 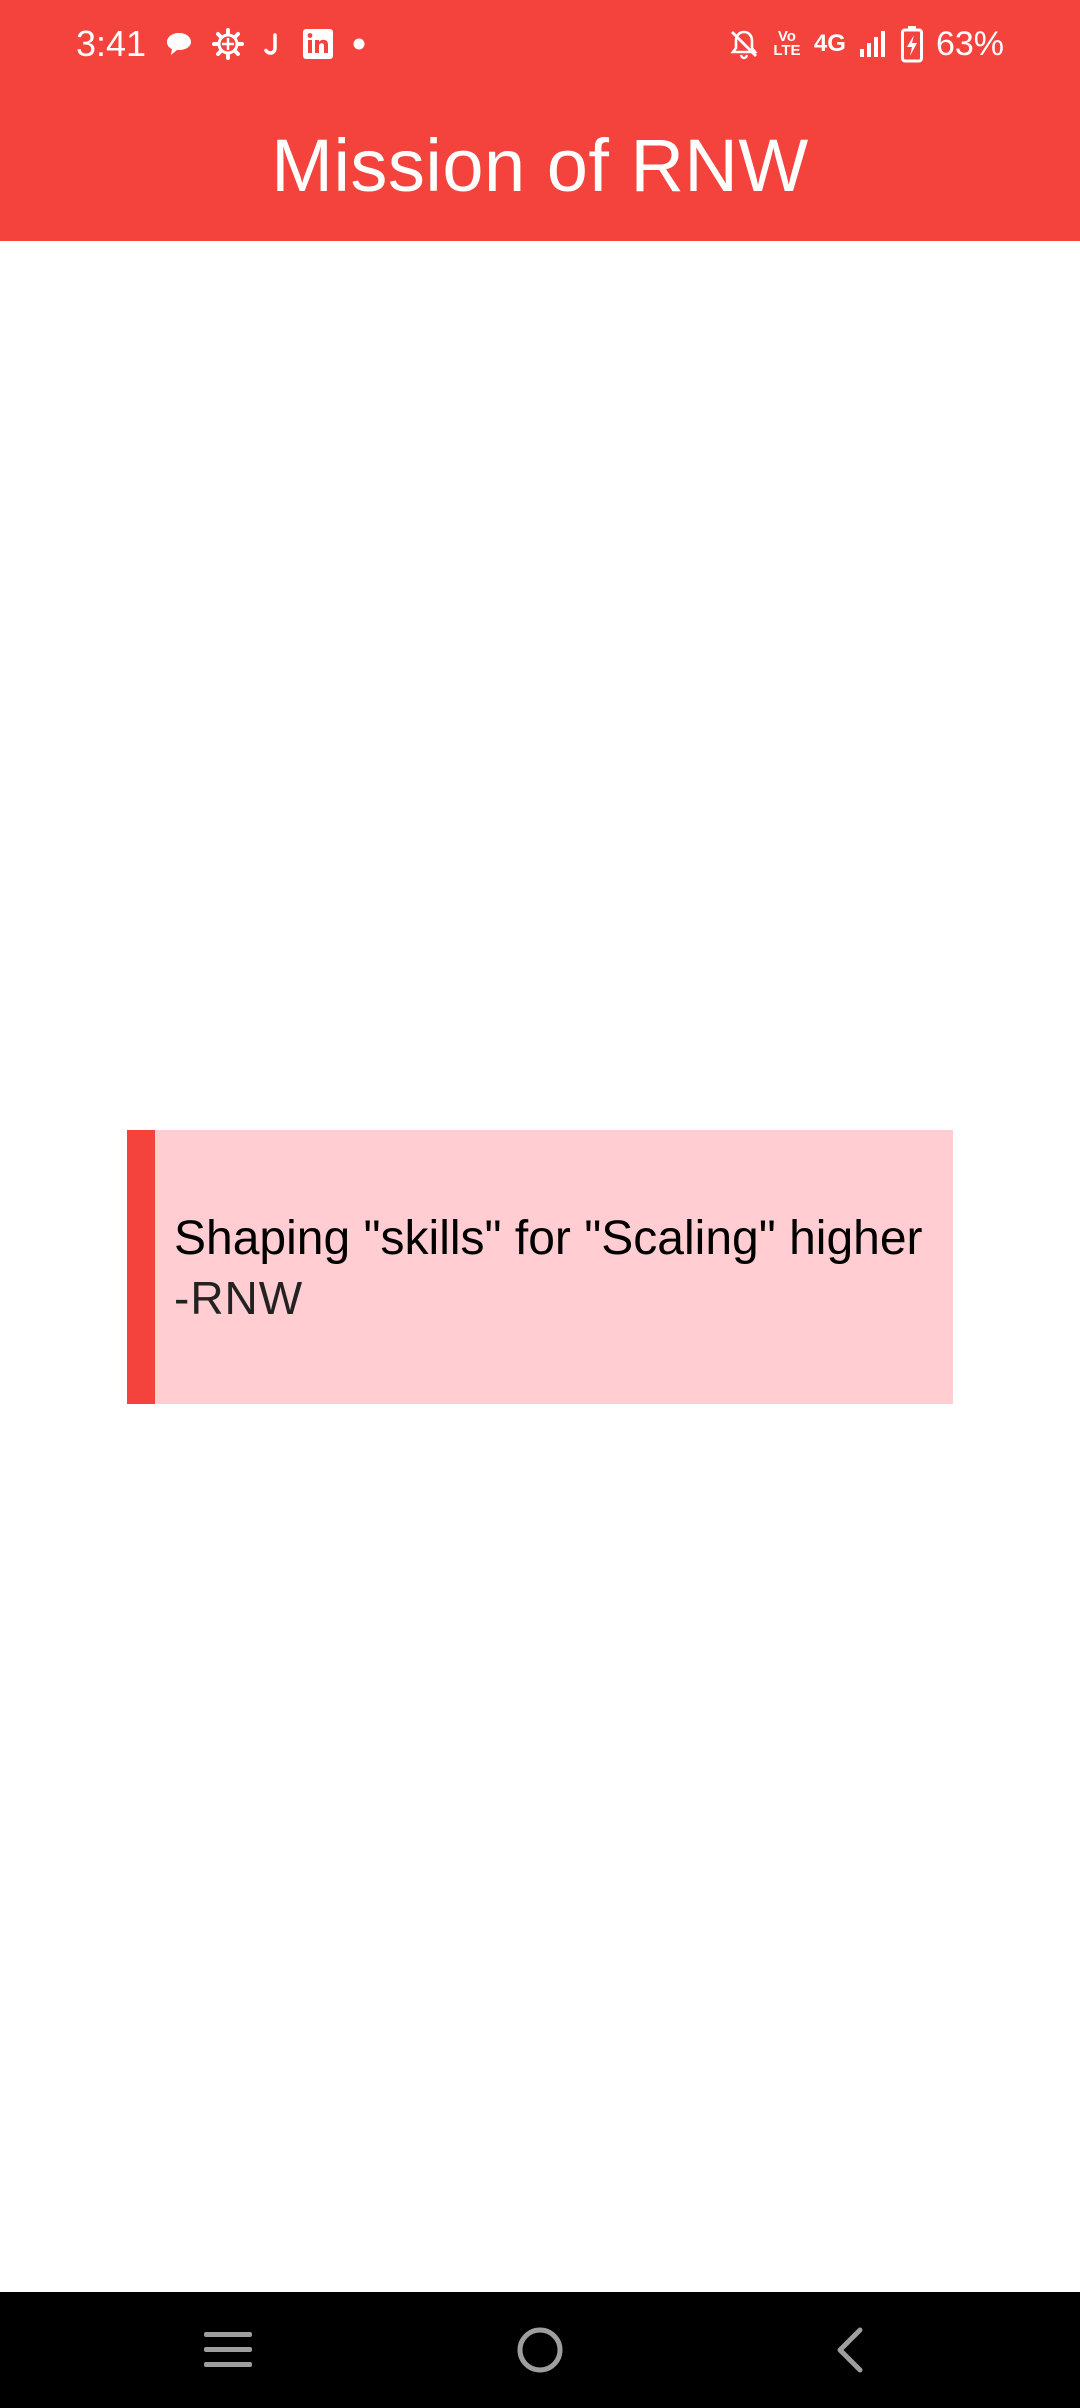 What do you see at coordinates (873, 44) in the screenshot?
I see `signal-strength-icon` at bounding box center [873, 44].